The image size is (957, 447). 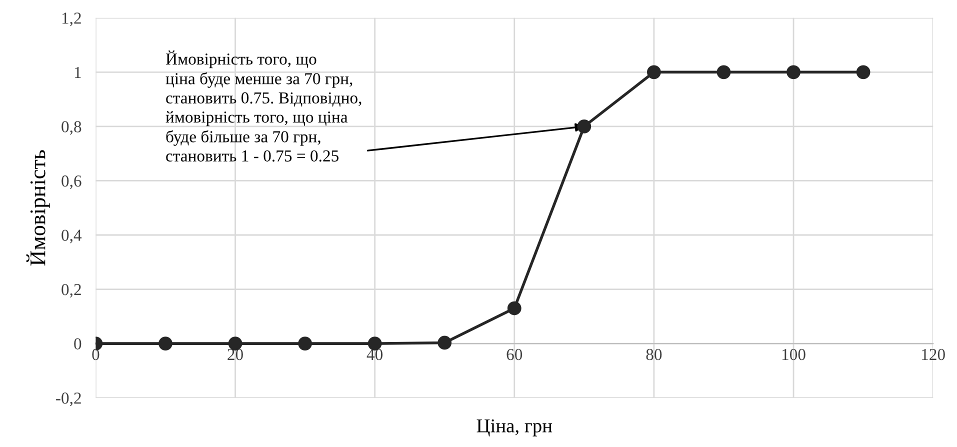 What do you see at coordinates (71, 19) in the screenshot?
I see `y-tick-label: 1,2` at bounding box center [71, 19].